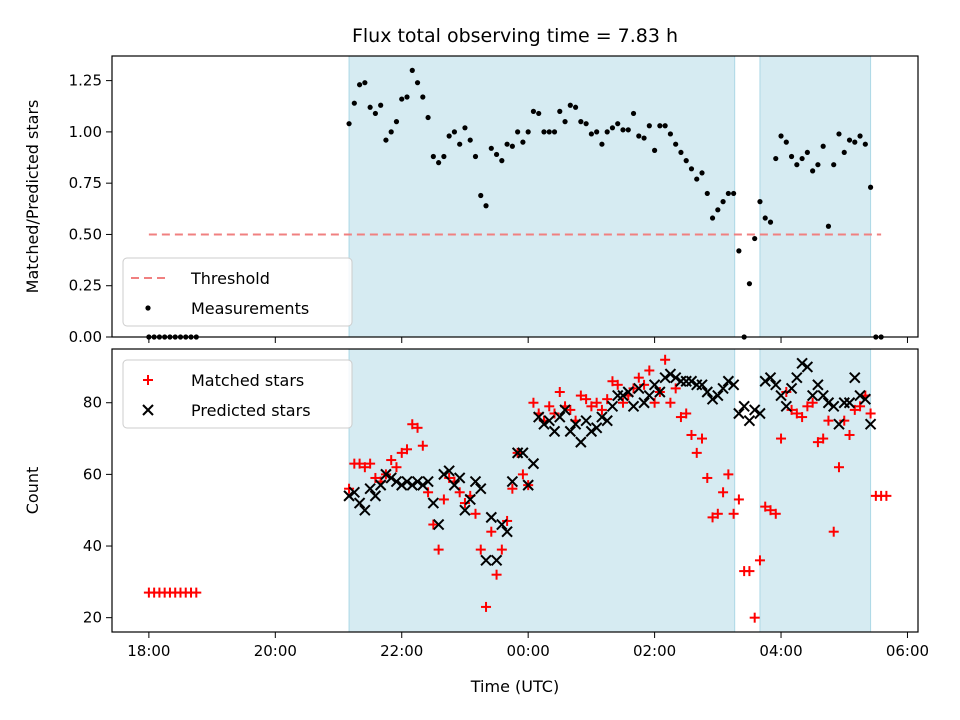 This screenshot has height=720, width=960. Describe the element at coordinates (815, 196) in the screenshot. I see `observing-window-span` at that location.